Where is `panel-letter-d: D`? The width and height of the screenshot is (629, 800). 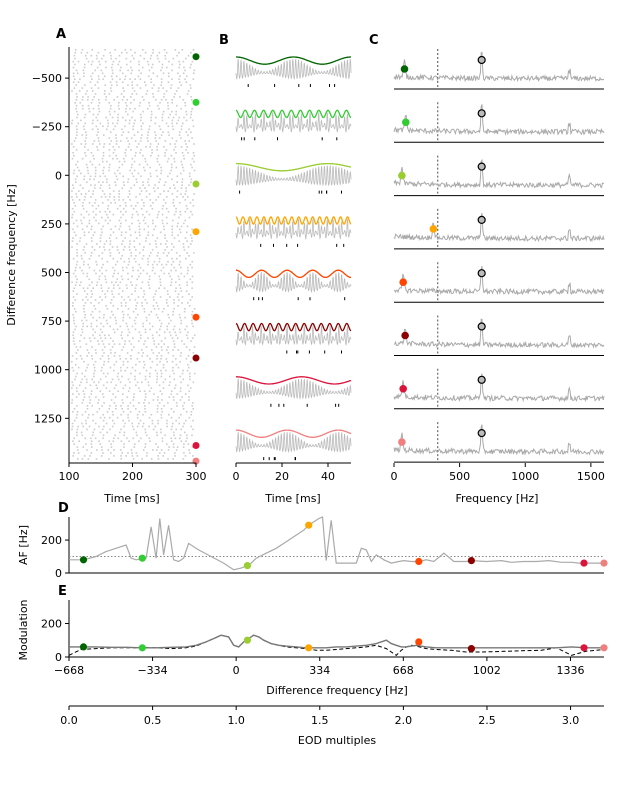
panel-letter-d: D is located at coordinates (63, 508).